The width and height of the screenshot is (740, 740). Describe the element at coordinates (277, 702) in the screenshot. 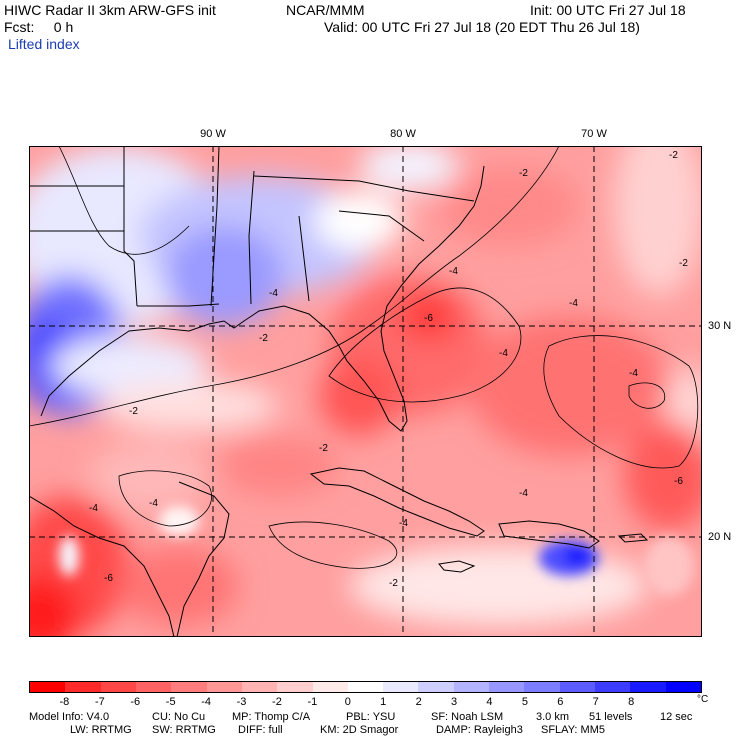

I see `colorbar-tick-label: -2` at that location.